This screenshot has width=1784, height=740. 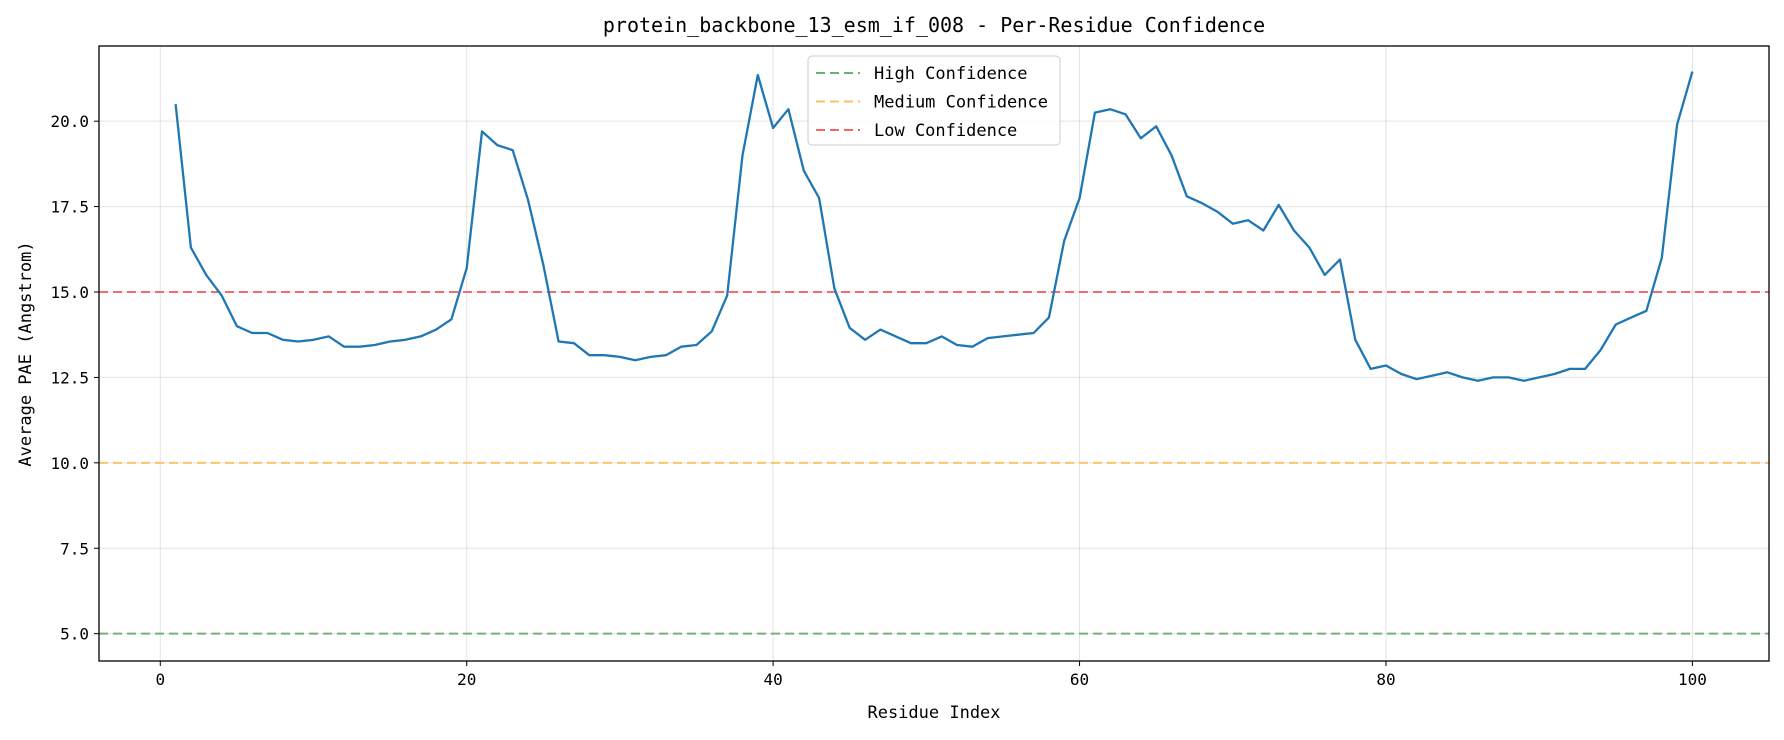 I want to click on x-tick-label: 0, so click(x=160, y=679).